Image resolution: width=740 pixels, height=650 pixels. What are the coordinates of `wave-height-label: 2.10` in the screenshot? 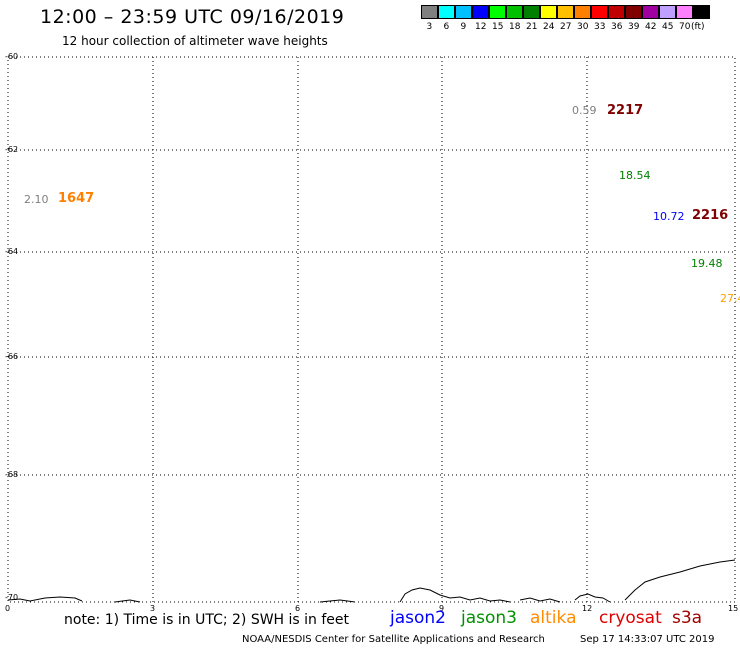 It's located at (36, 199).